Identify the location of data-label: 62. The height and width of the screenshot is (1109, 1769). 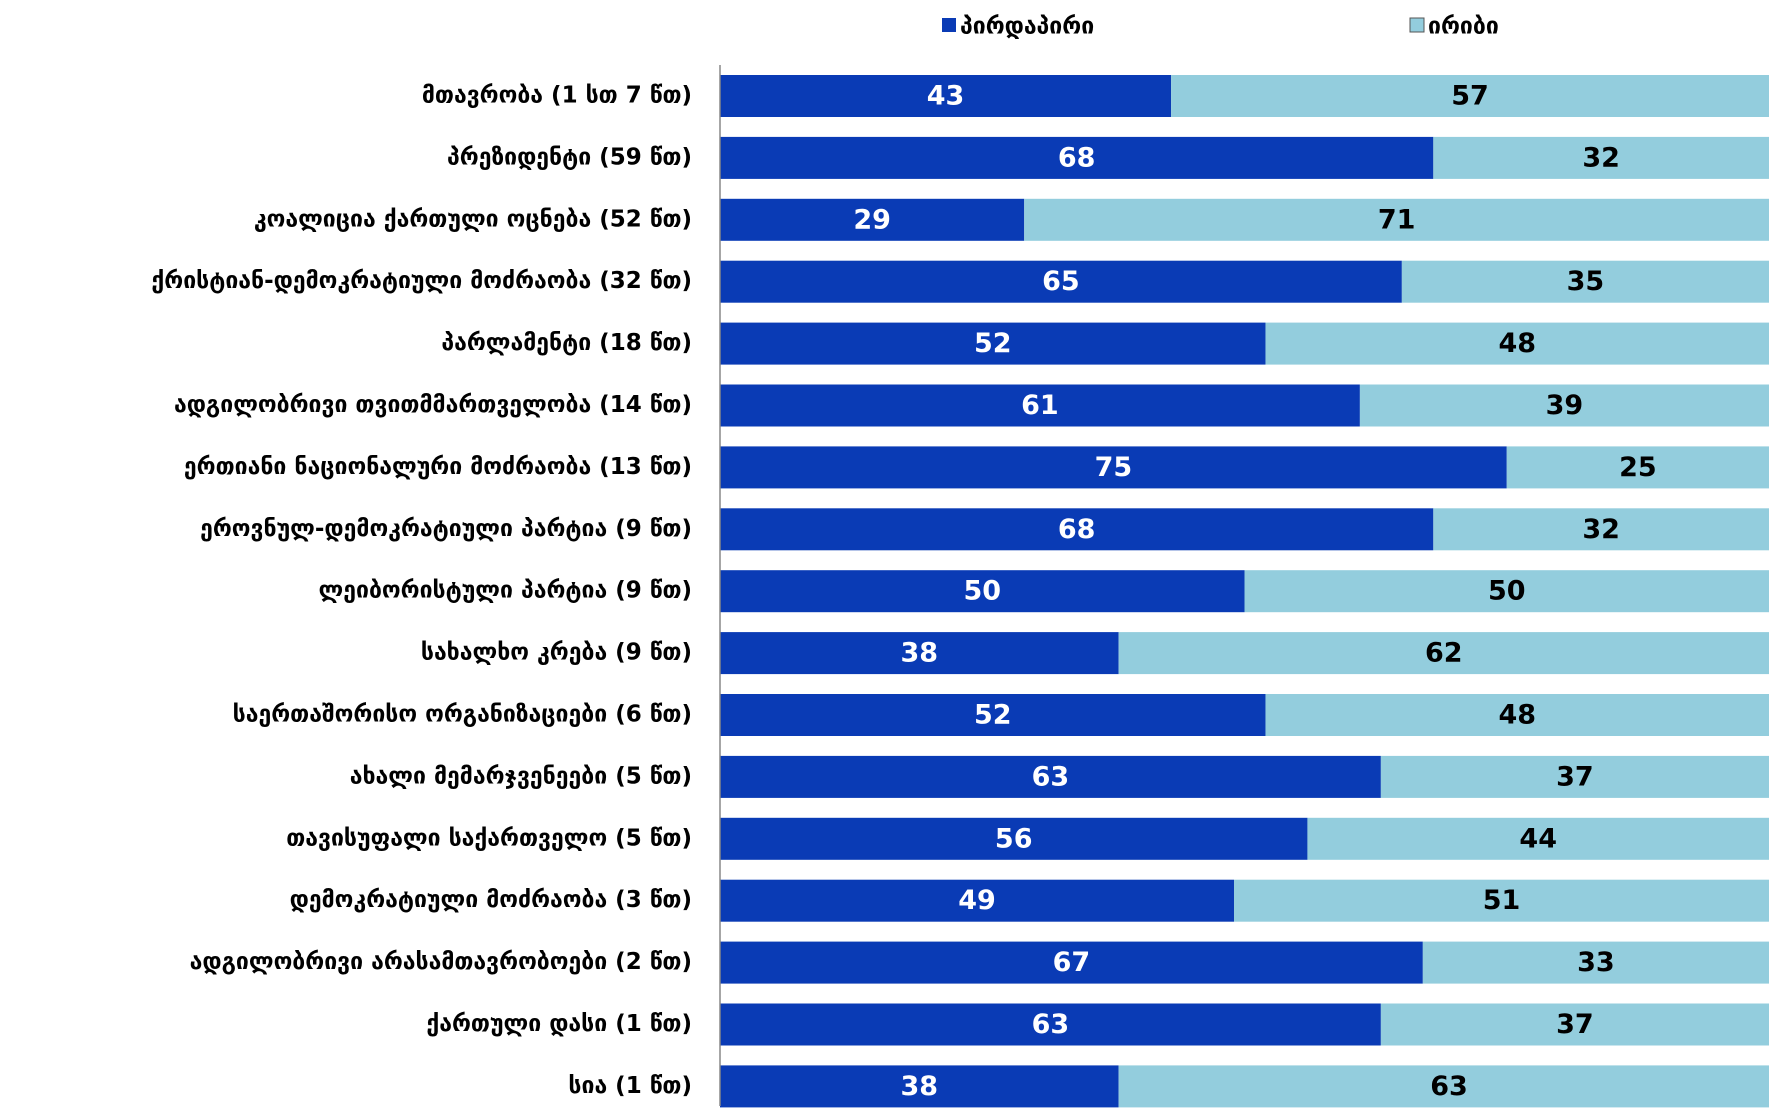
(1444, 653).